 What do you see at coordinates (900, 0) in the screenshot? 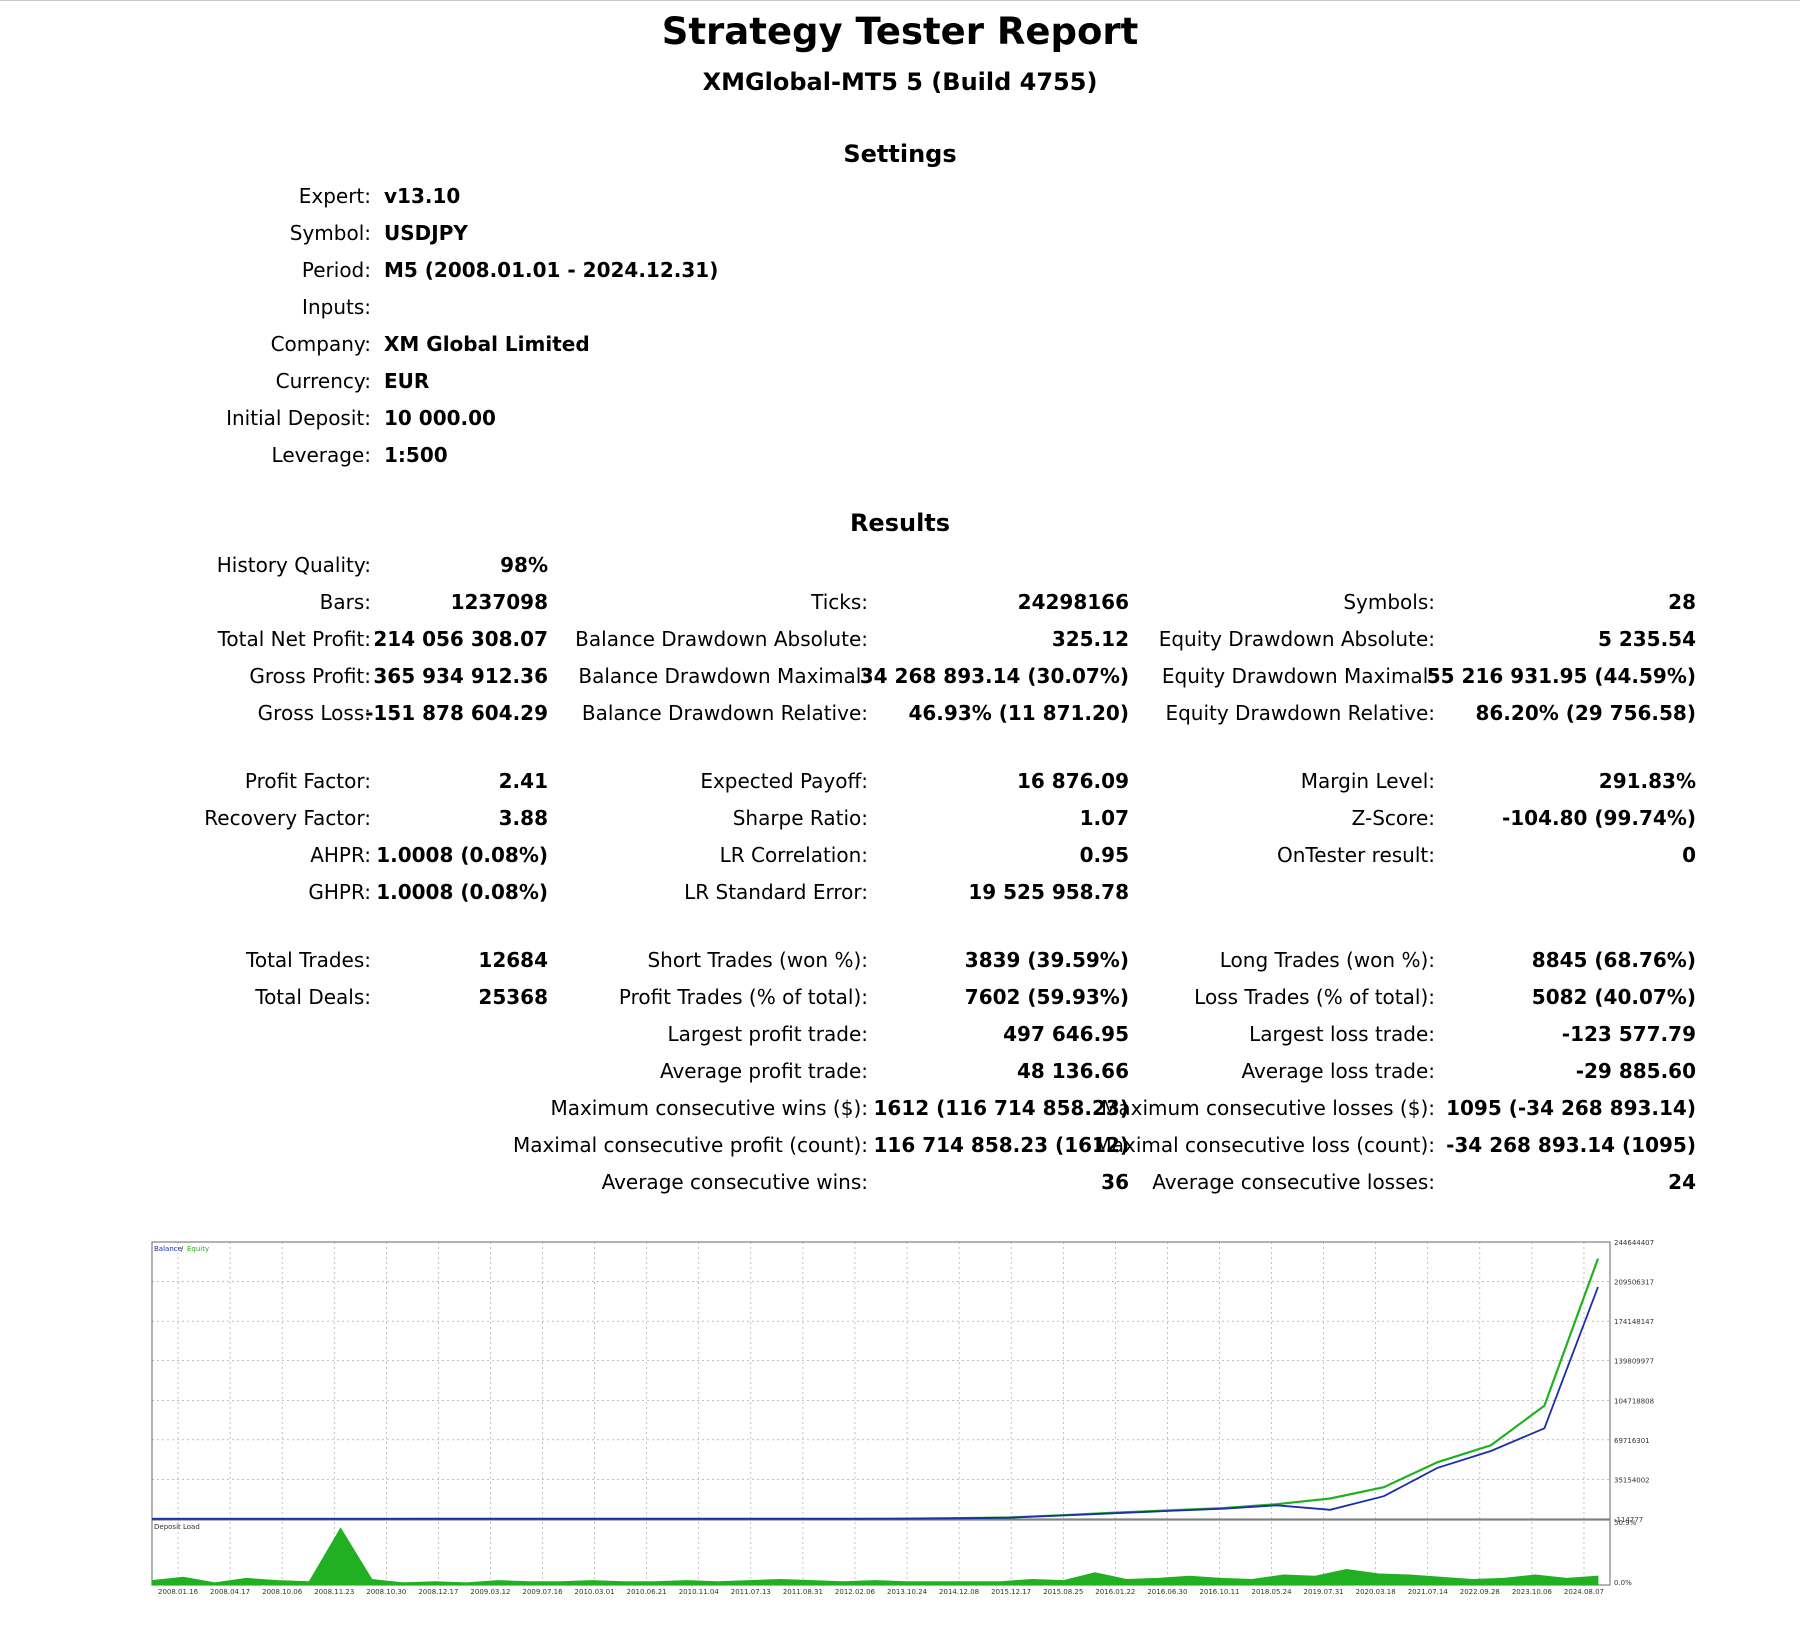
I see `top-border` at bounding box center [900, 0].